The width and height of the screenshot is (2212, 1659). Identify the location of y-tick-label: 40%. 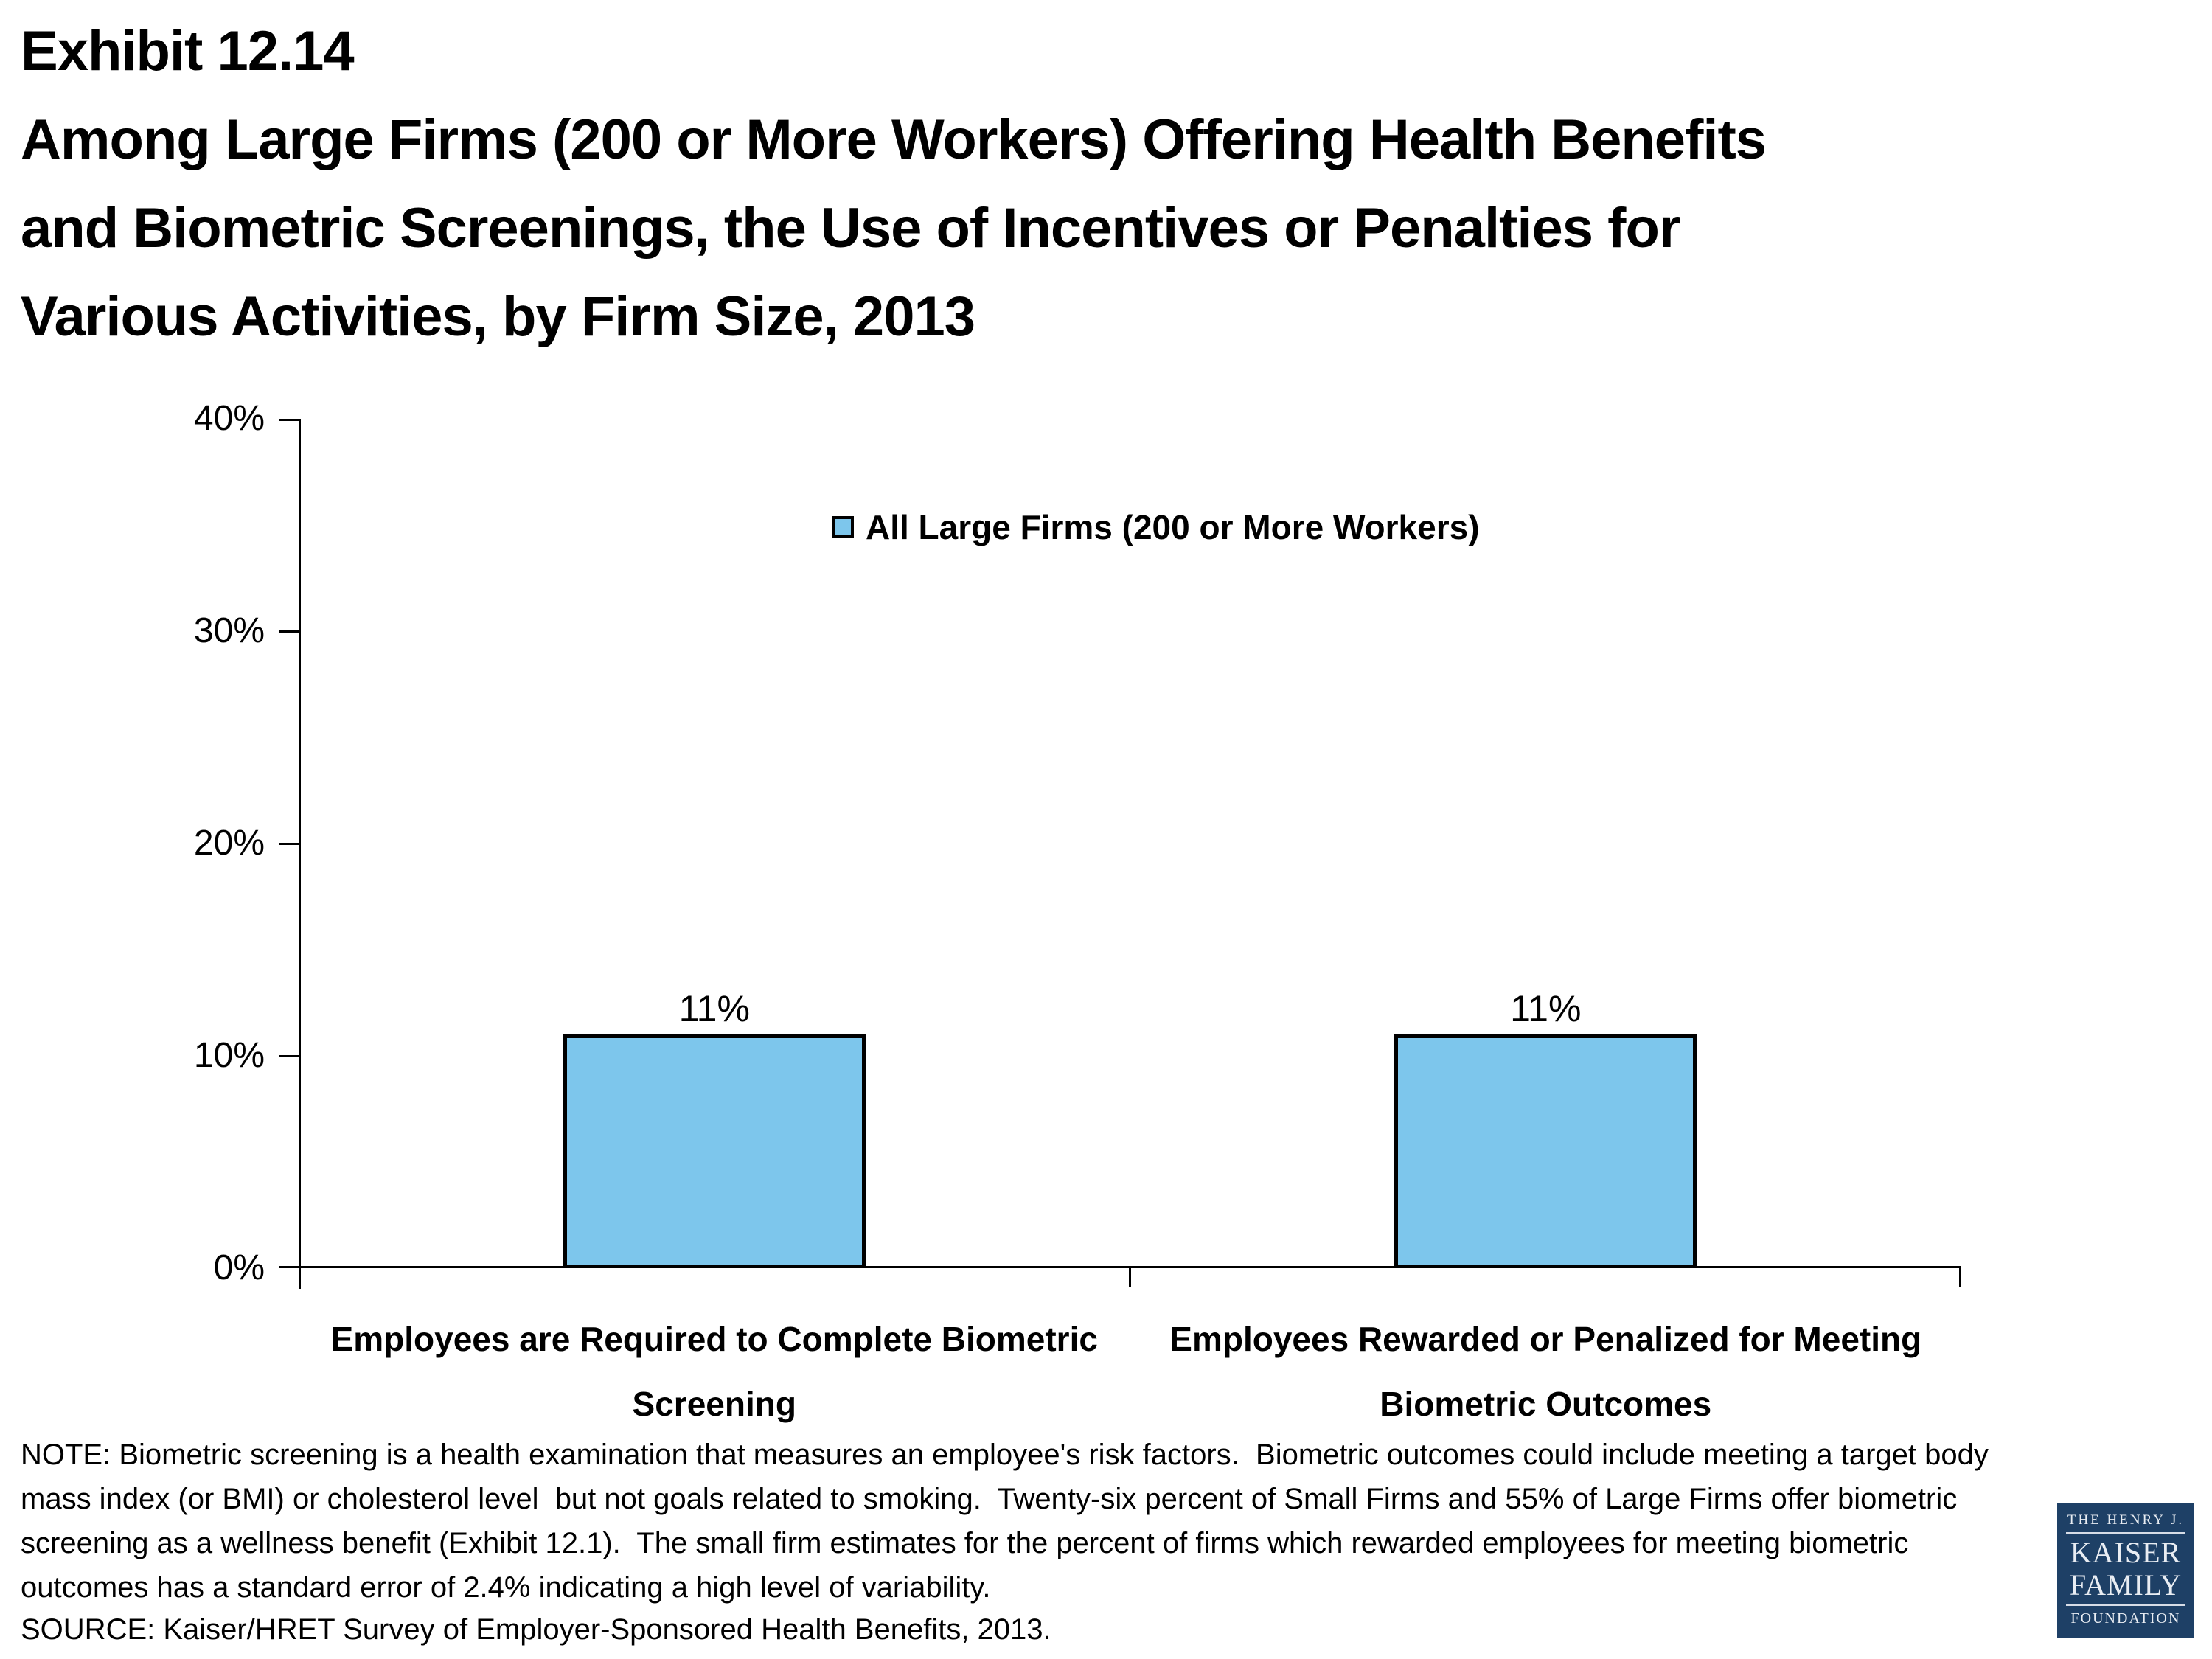
(229, 418).